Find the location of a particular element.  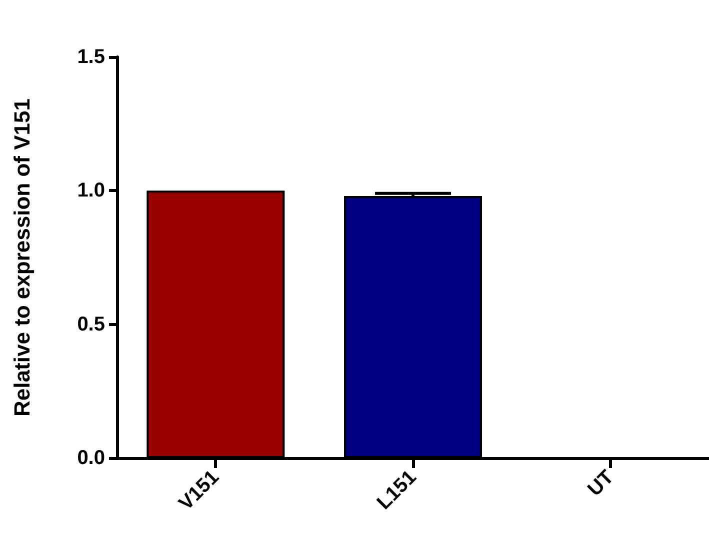

x-tick-label: UT is located at coordinates (601, 483).